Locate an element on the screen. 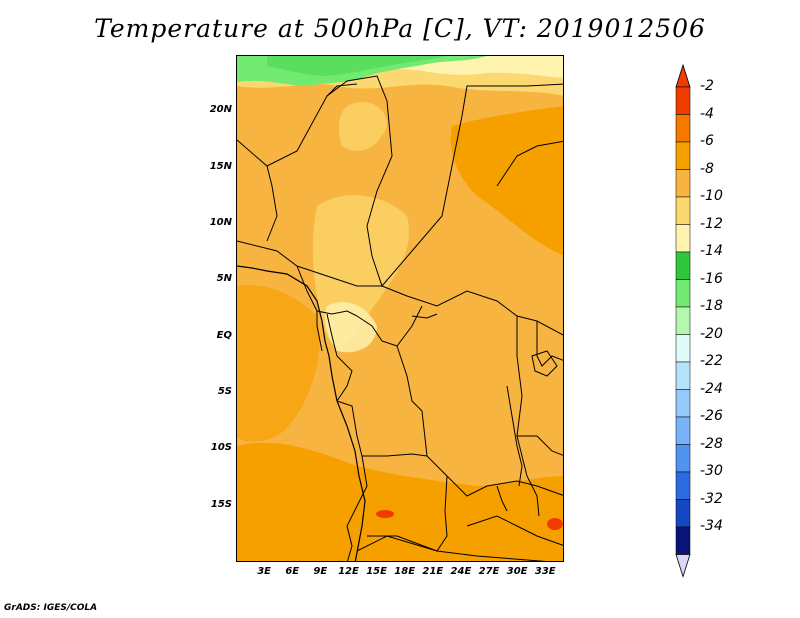 The height and width of the screenshot is (618, 800). colorbar-tick-label: -10 is located at coordinates (711, 196).